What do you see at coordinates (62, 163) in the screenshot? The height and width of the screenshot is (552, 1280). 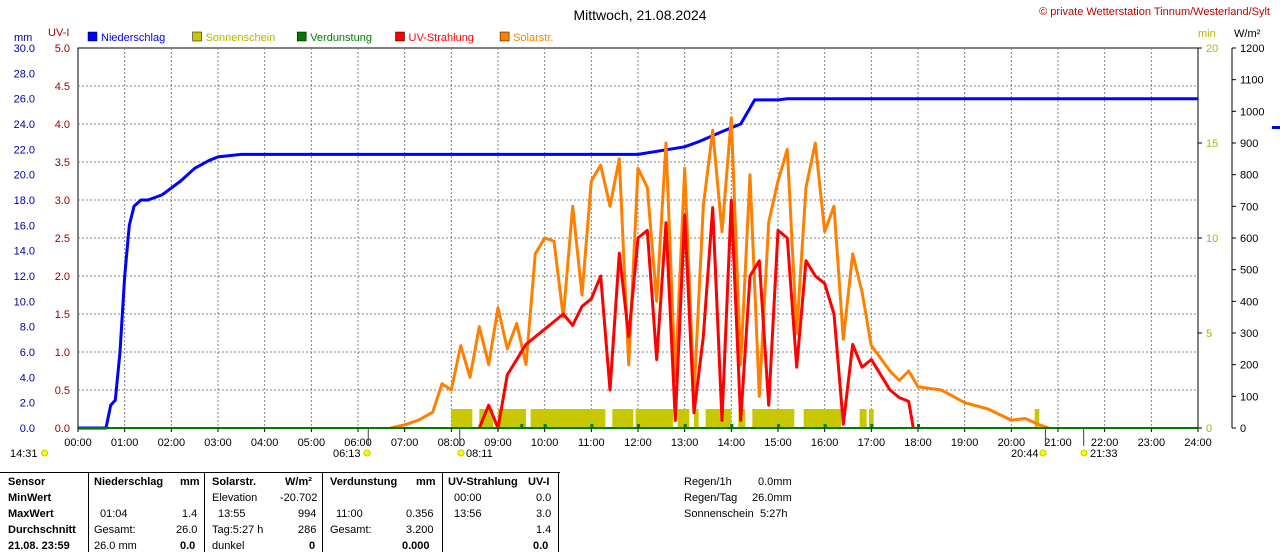 I see `uv-tick-label: 3.5` at bounding box center [62, 163].